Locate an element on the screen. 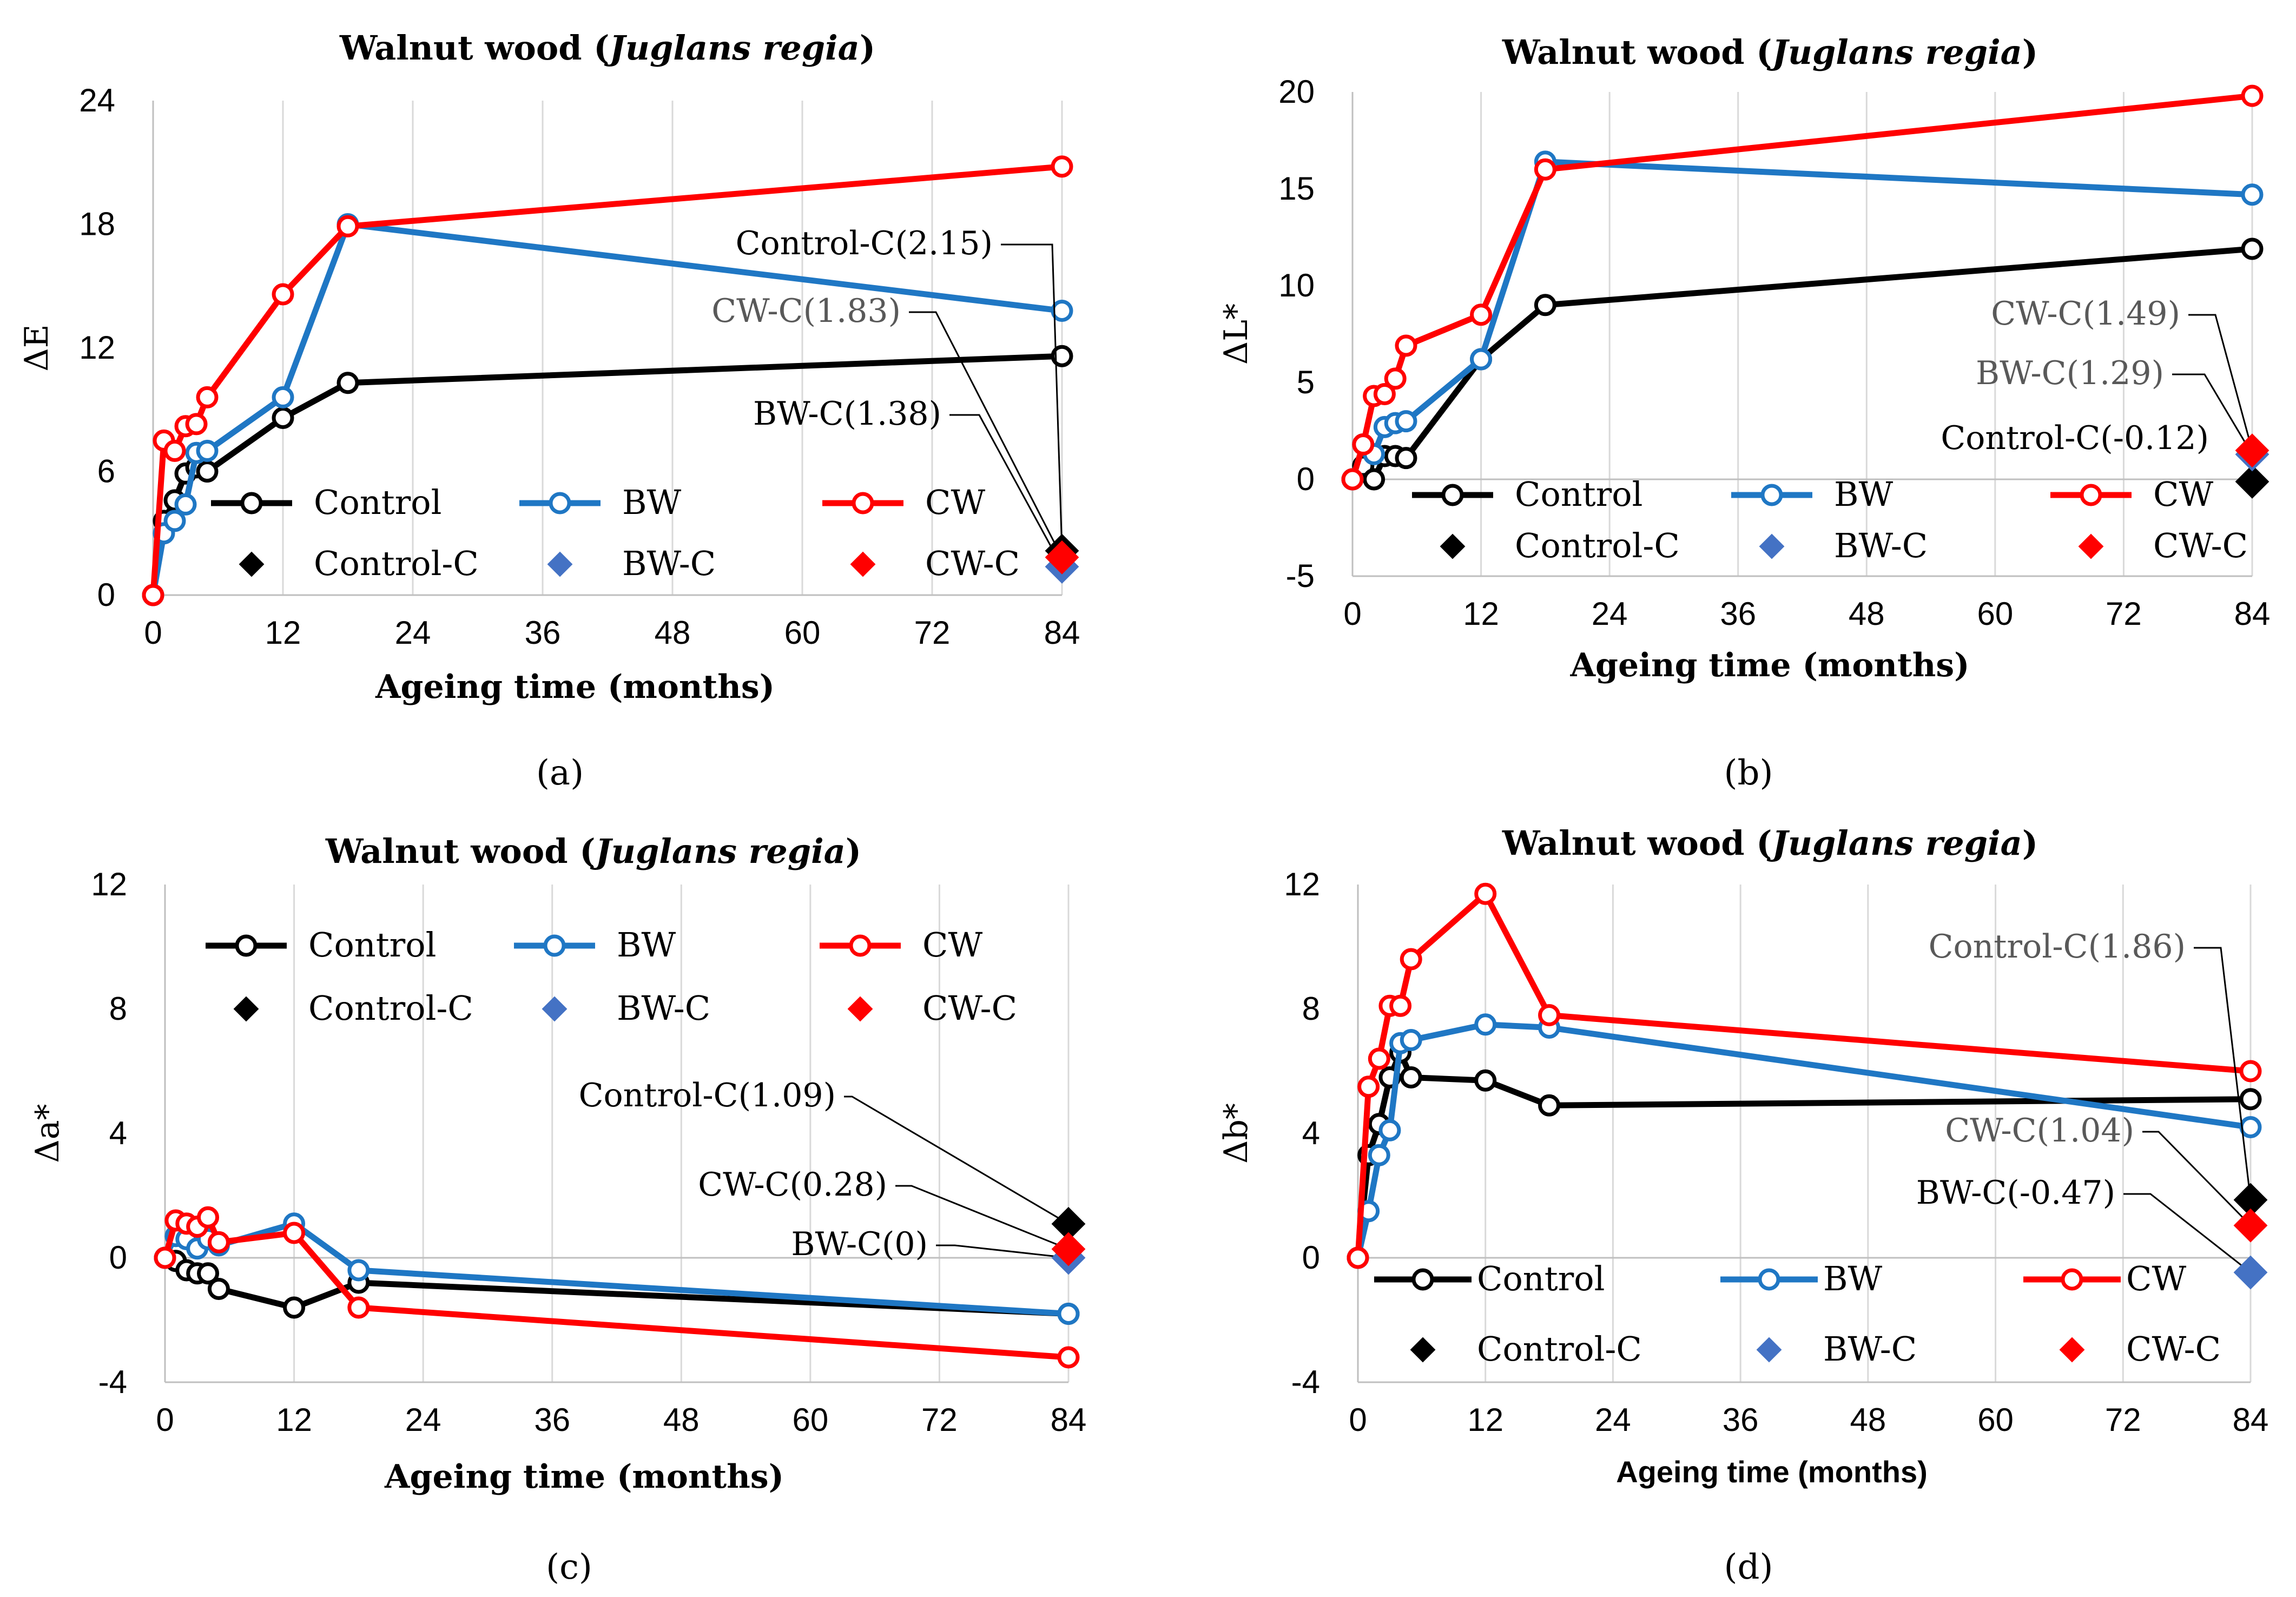 The image size is (2296, 1597). y-tick-label: -4 is located at coordinates (112, 1382).